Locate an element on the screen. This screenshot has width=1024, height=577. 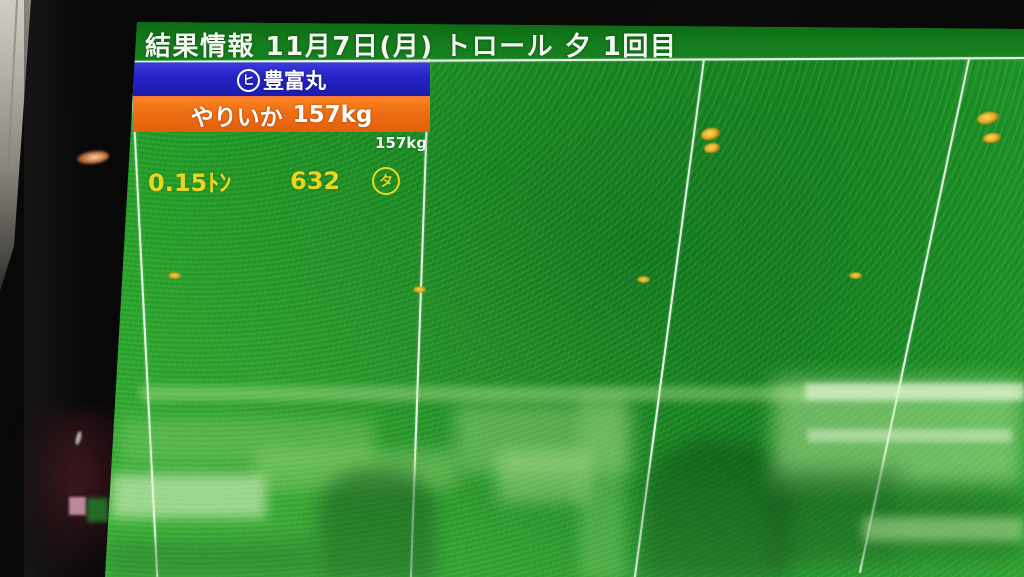
title-bar: 結果情報 11月7日(月) トロール 夕 1回目 is located at coordinates (564, 42).